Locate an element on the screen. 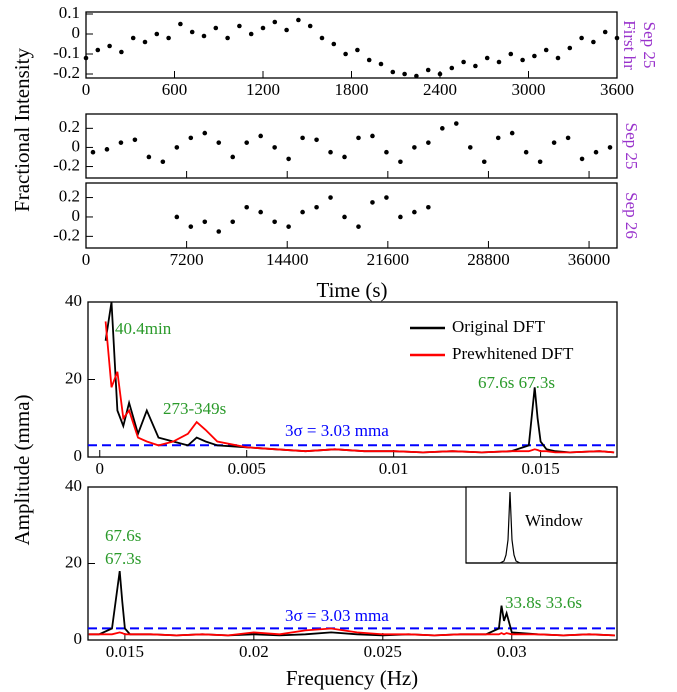 Image resolution: width=677 pixels, height=692 pixels. side-label: First hr is located at coordinates (629, 45).